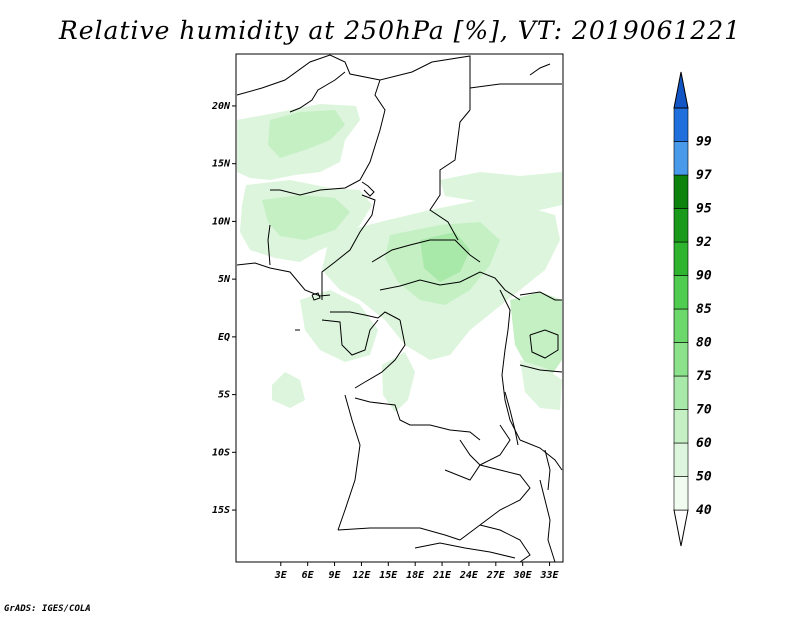 This screenshot has height=618, width=800. Describe the element at coordinates (465, 550) in the screenshot. I see `south-coast-detail` at that location.